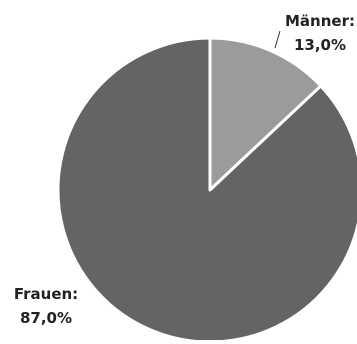 The height and width of the screenshot is (344, 357). I want to click on slice-label-frauen-value: 87,0%, so click(46, 318).